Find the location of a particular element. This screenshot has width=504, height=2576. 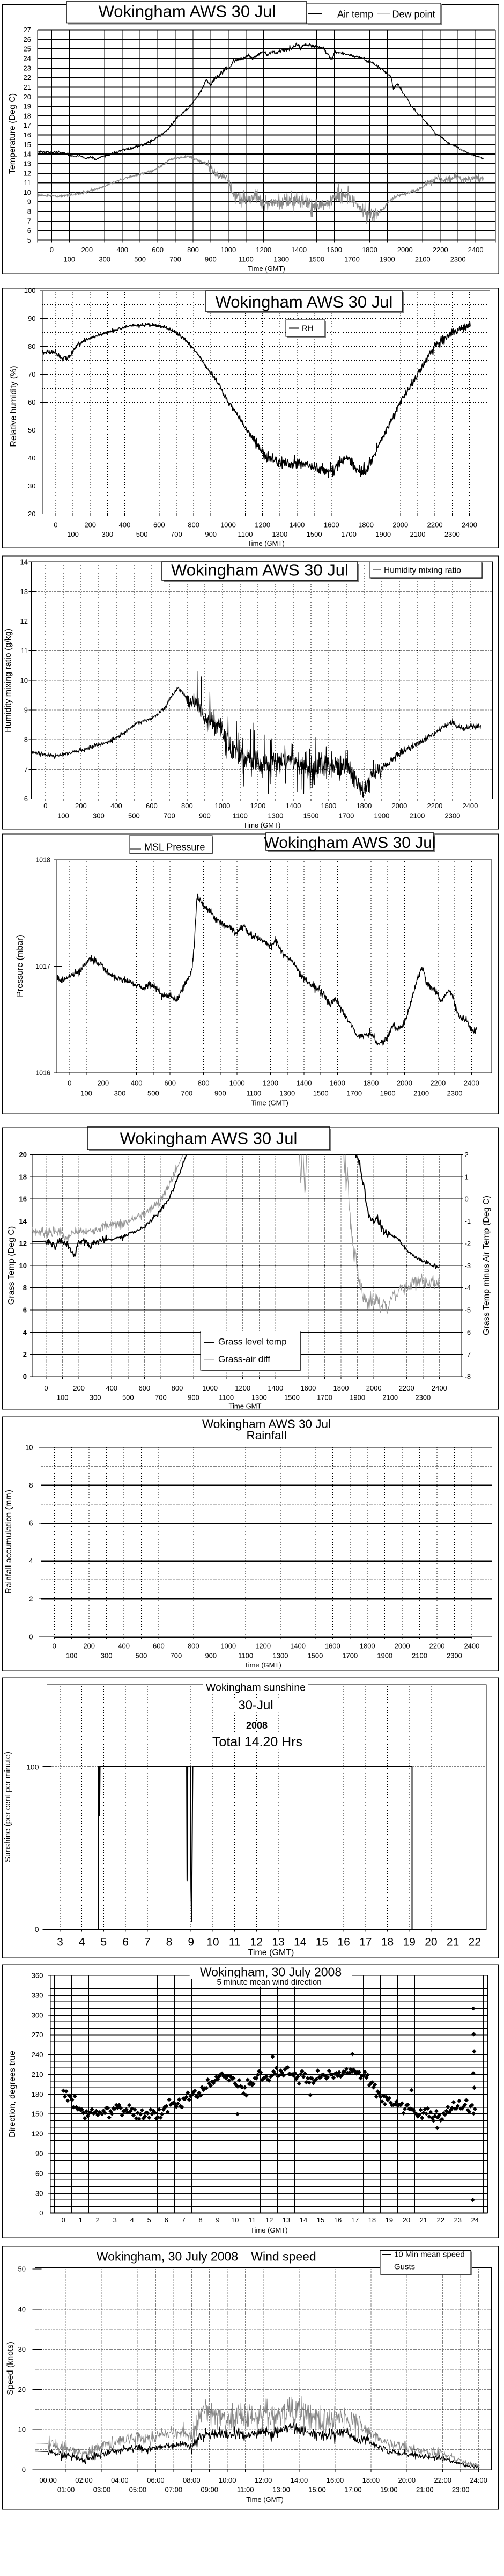

svg-text: 01:00 is located at coordinates (66, 2490).